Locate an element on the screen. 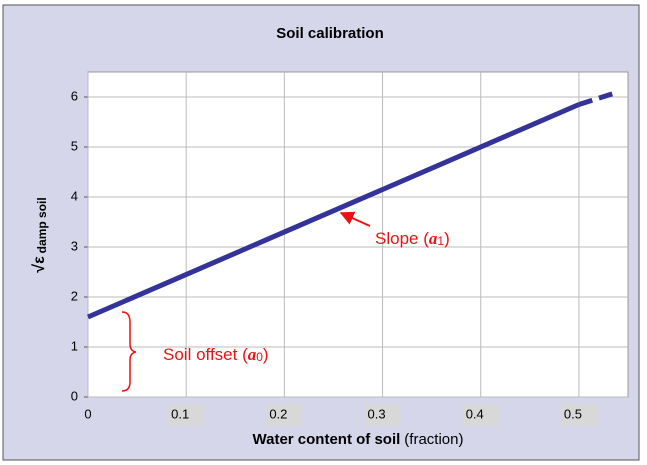 The height and width of the screenshot is (465, 647). slope-arrow is located at coordinates (355, 219).